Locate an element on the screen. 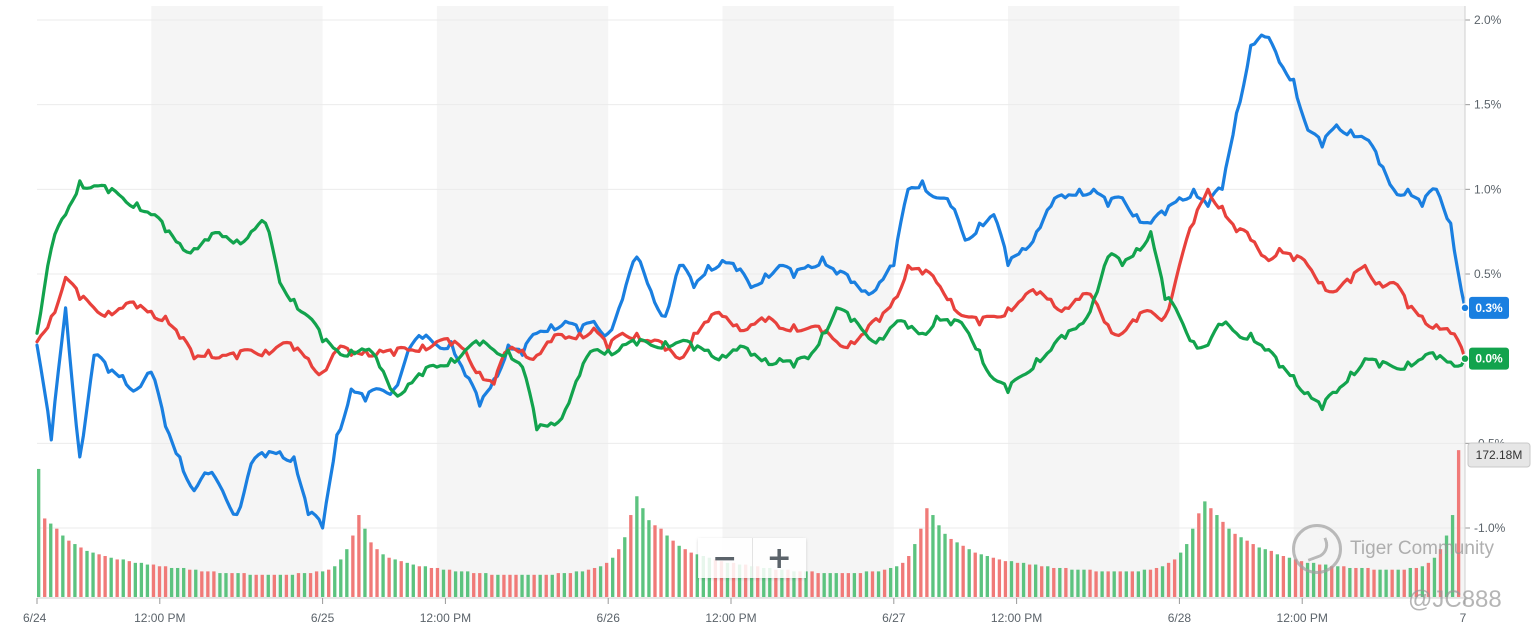 This screenshot has height=636, width=1539. tiger-community-watermark: Tiger Community is located at coordinates (1393, 549).